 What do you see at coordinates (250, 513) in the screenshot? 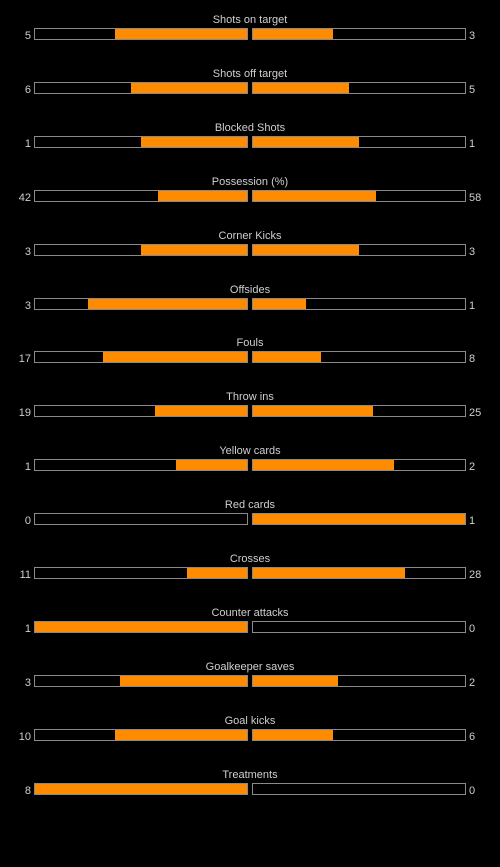
I see `stat-row: Red cards 0 1` at bounding box center [250, 513].